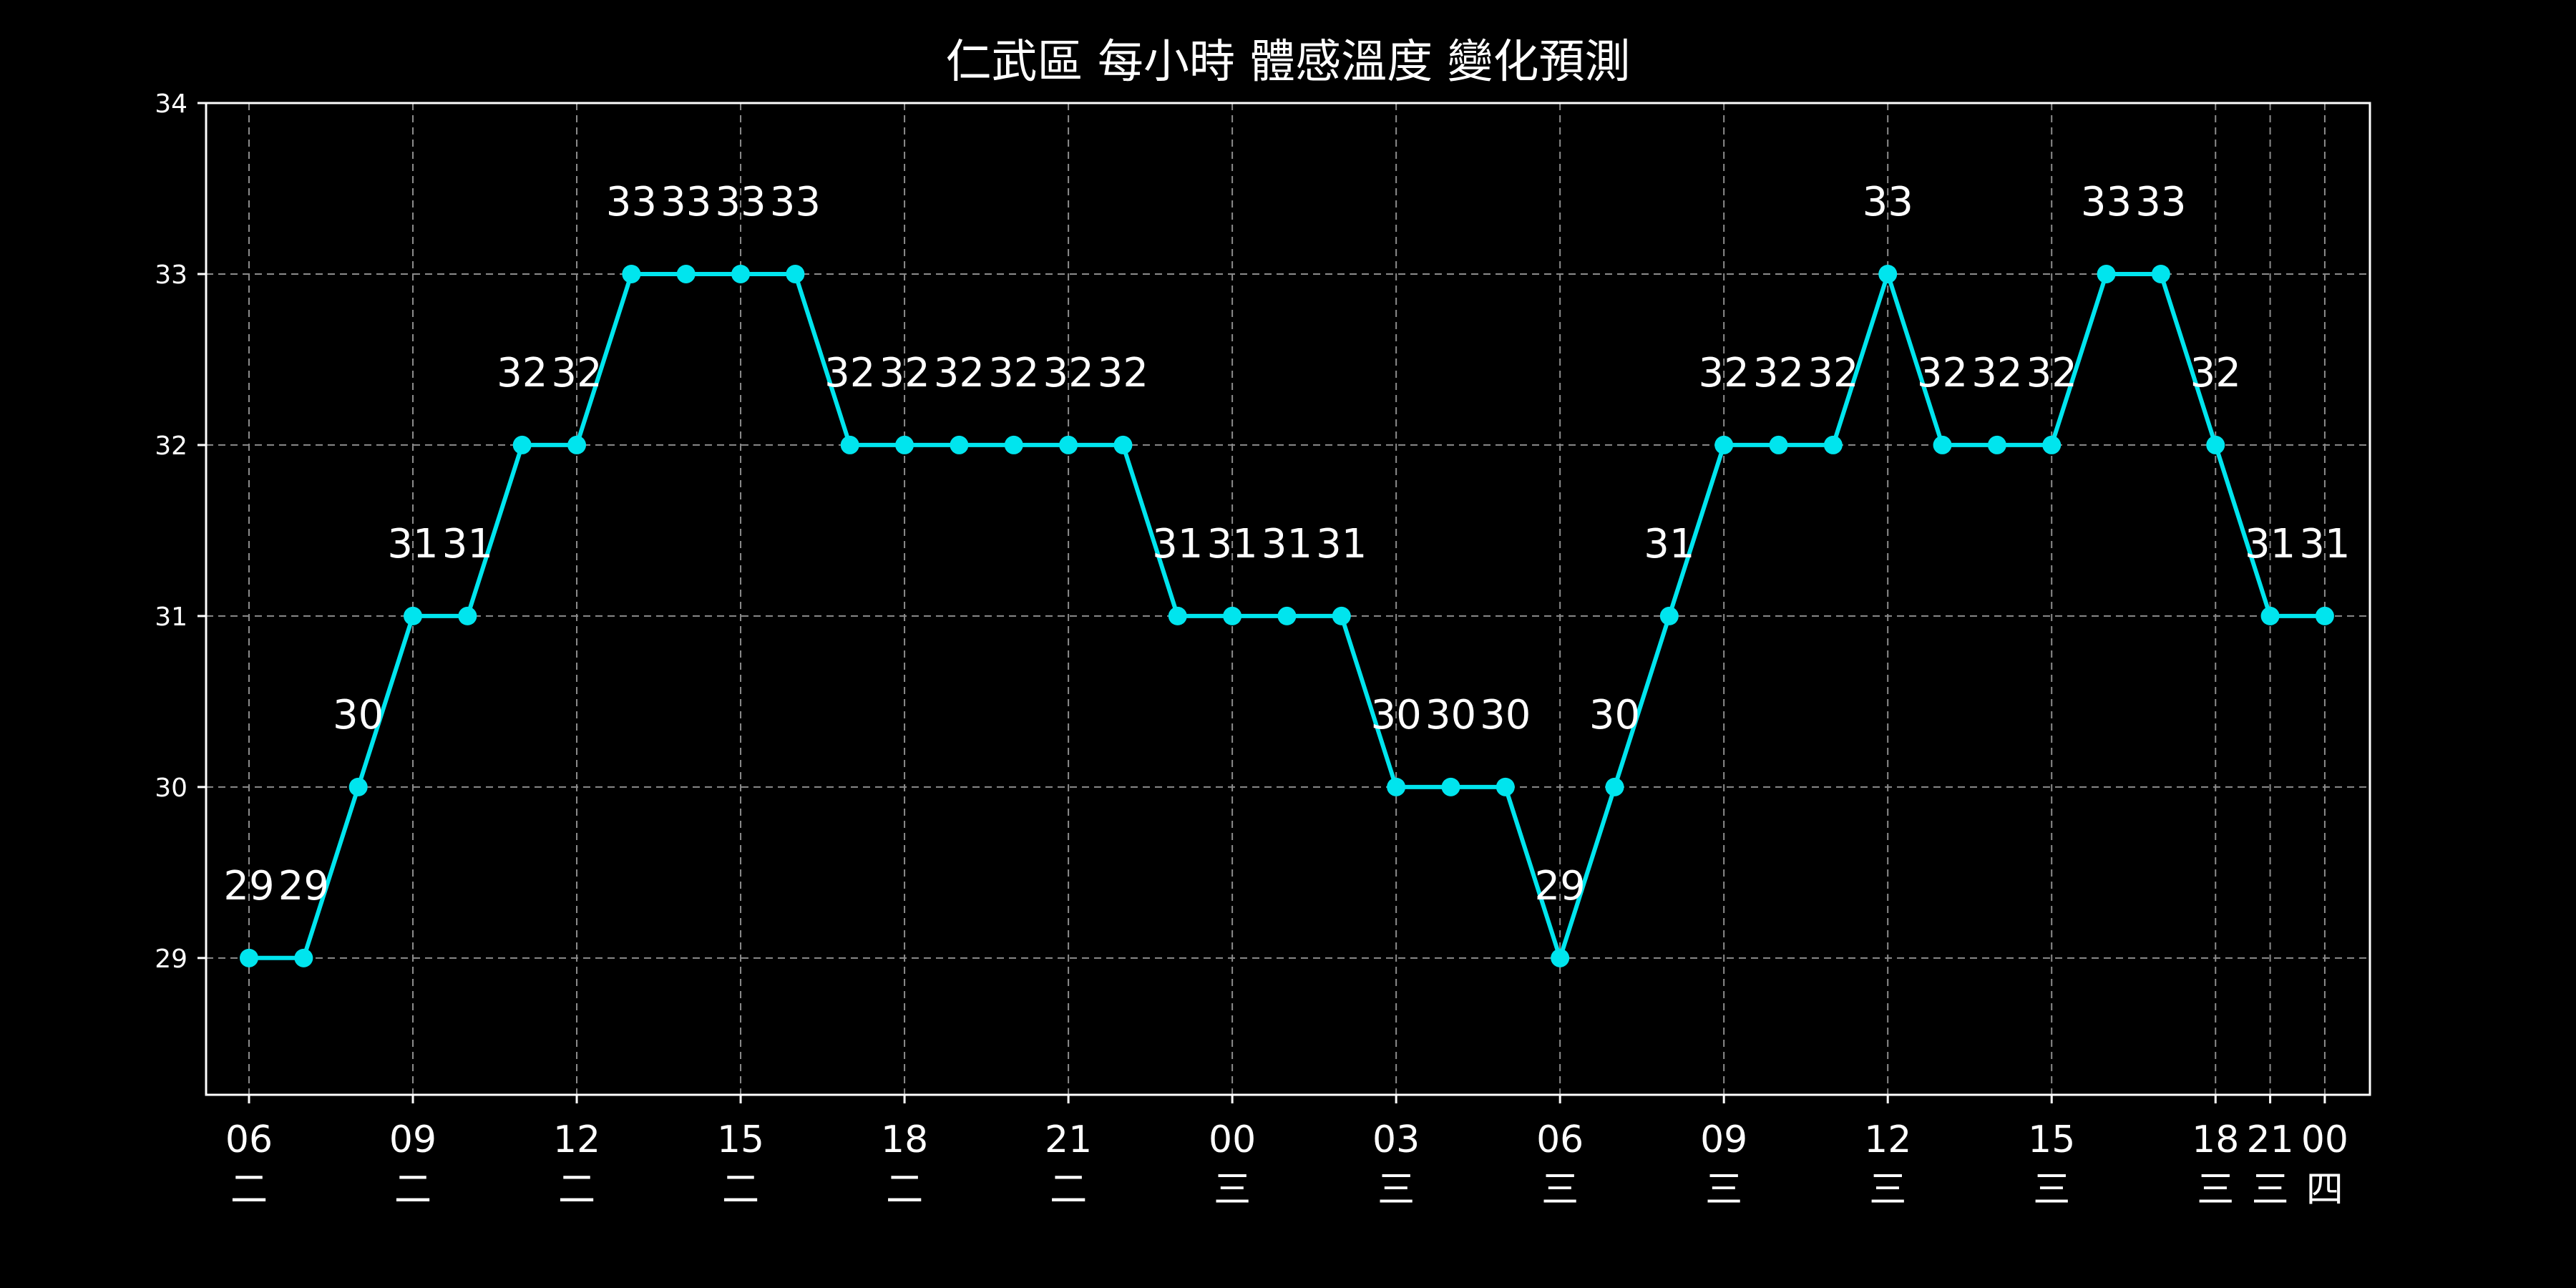 Image resolution: width=2576 pixels, height=1288 pixels. I want to click on y-tick-label: 30, so click(171, 788).